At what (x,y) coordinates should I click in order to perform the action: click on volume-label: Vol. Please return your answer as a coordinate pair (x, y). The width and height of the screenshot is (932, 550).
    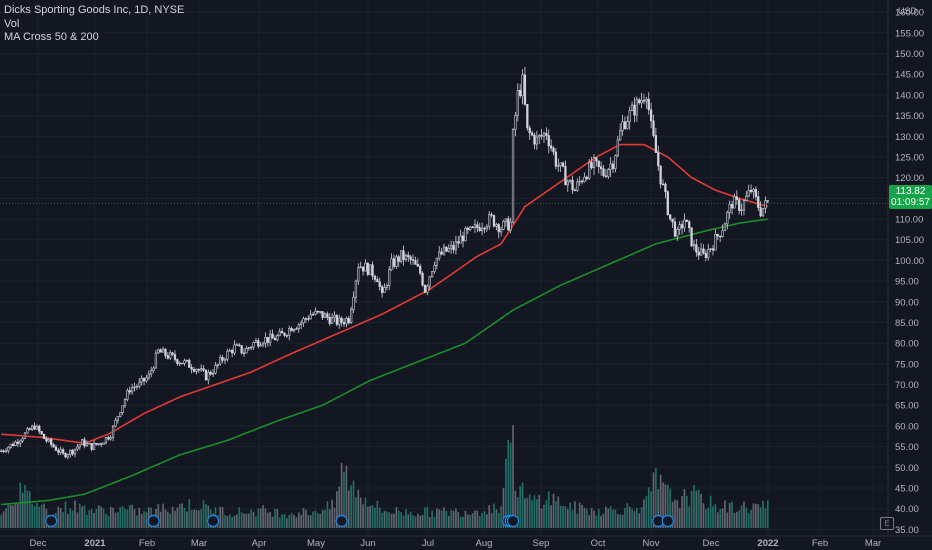
    Looking at the image, I should click on (12, 23).